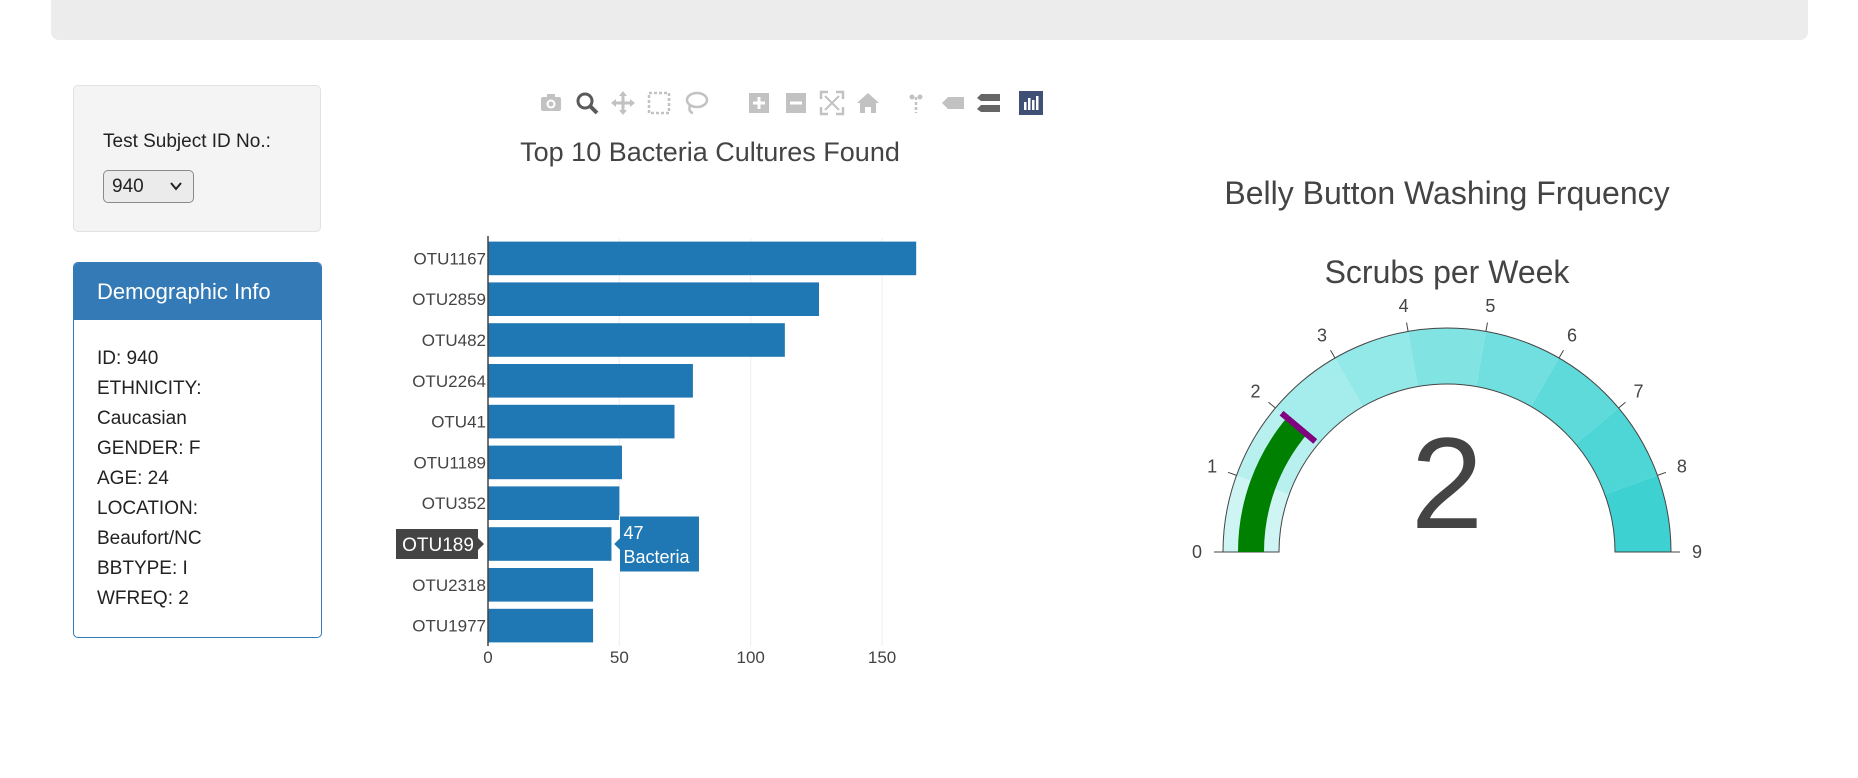  I want to click on subject-id-select: 940, so click(148, 186).